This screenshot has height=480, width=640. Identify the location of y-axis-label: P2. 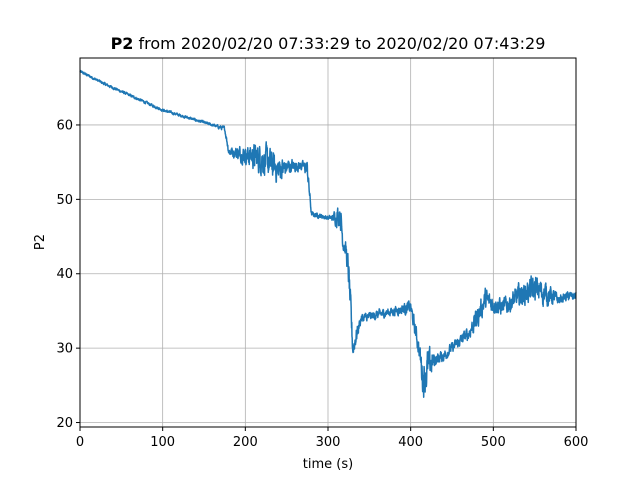
(40, 242).